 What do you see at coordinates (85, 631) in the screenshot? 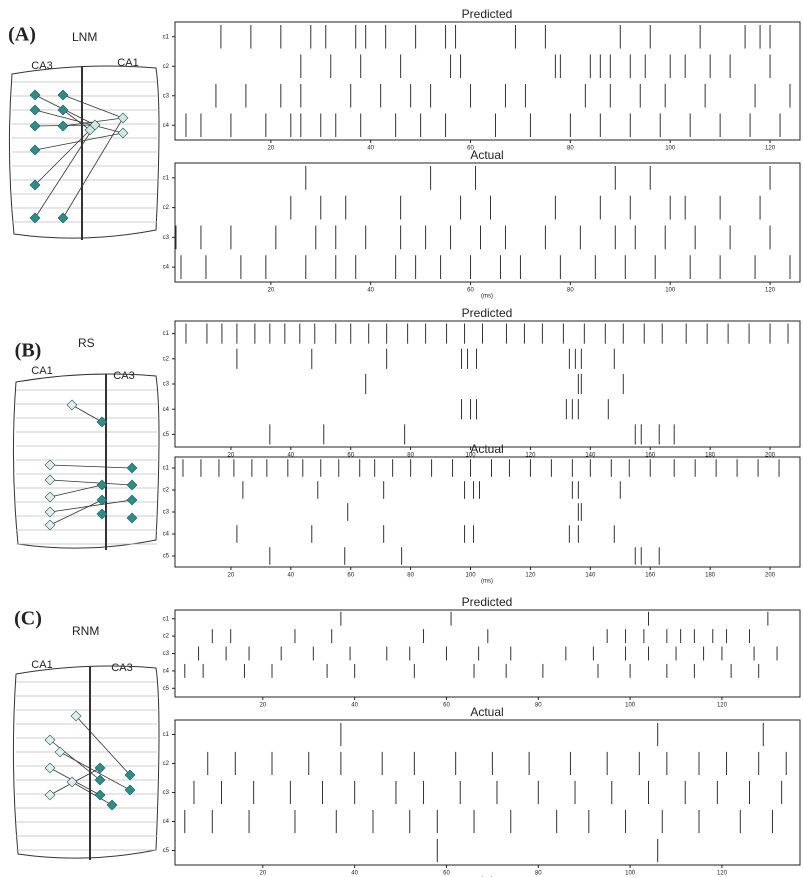
I see `model-name: RNM` at bounding box center [85, 631].